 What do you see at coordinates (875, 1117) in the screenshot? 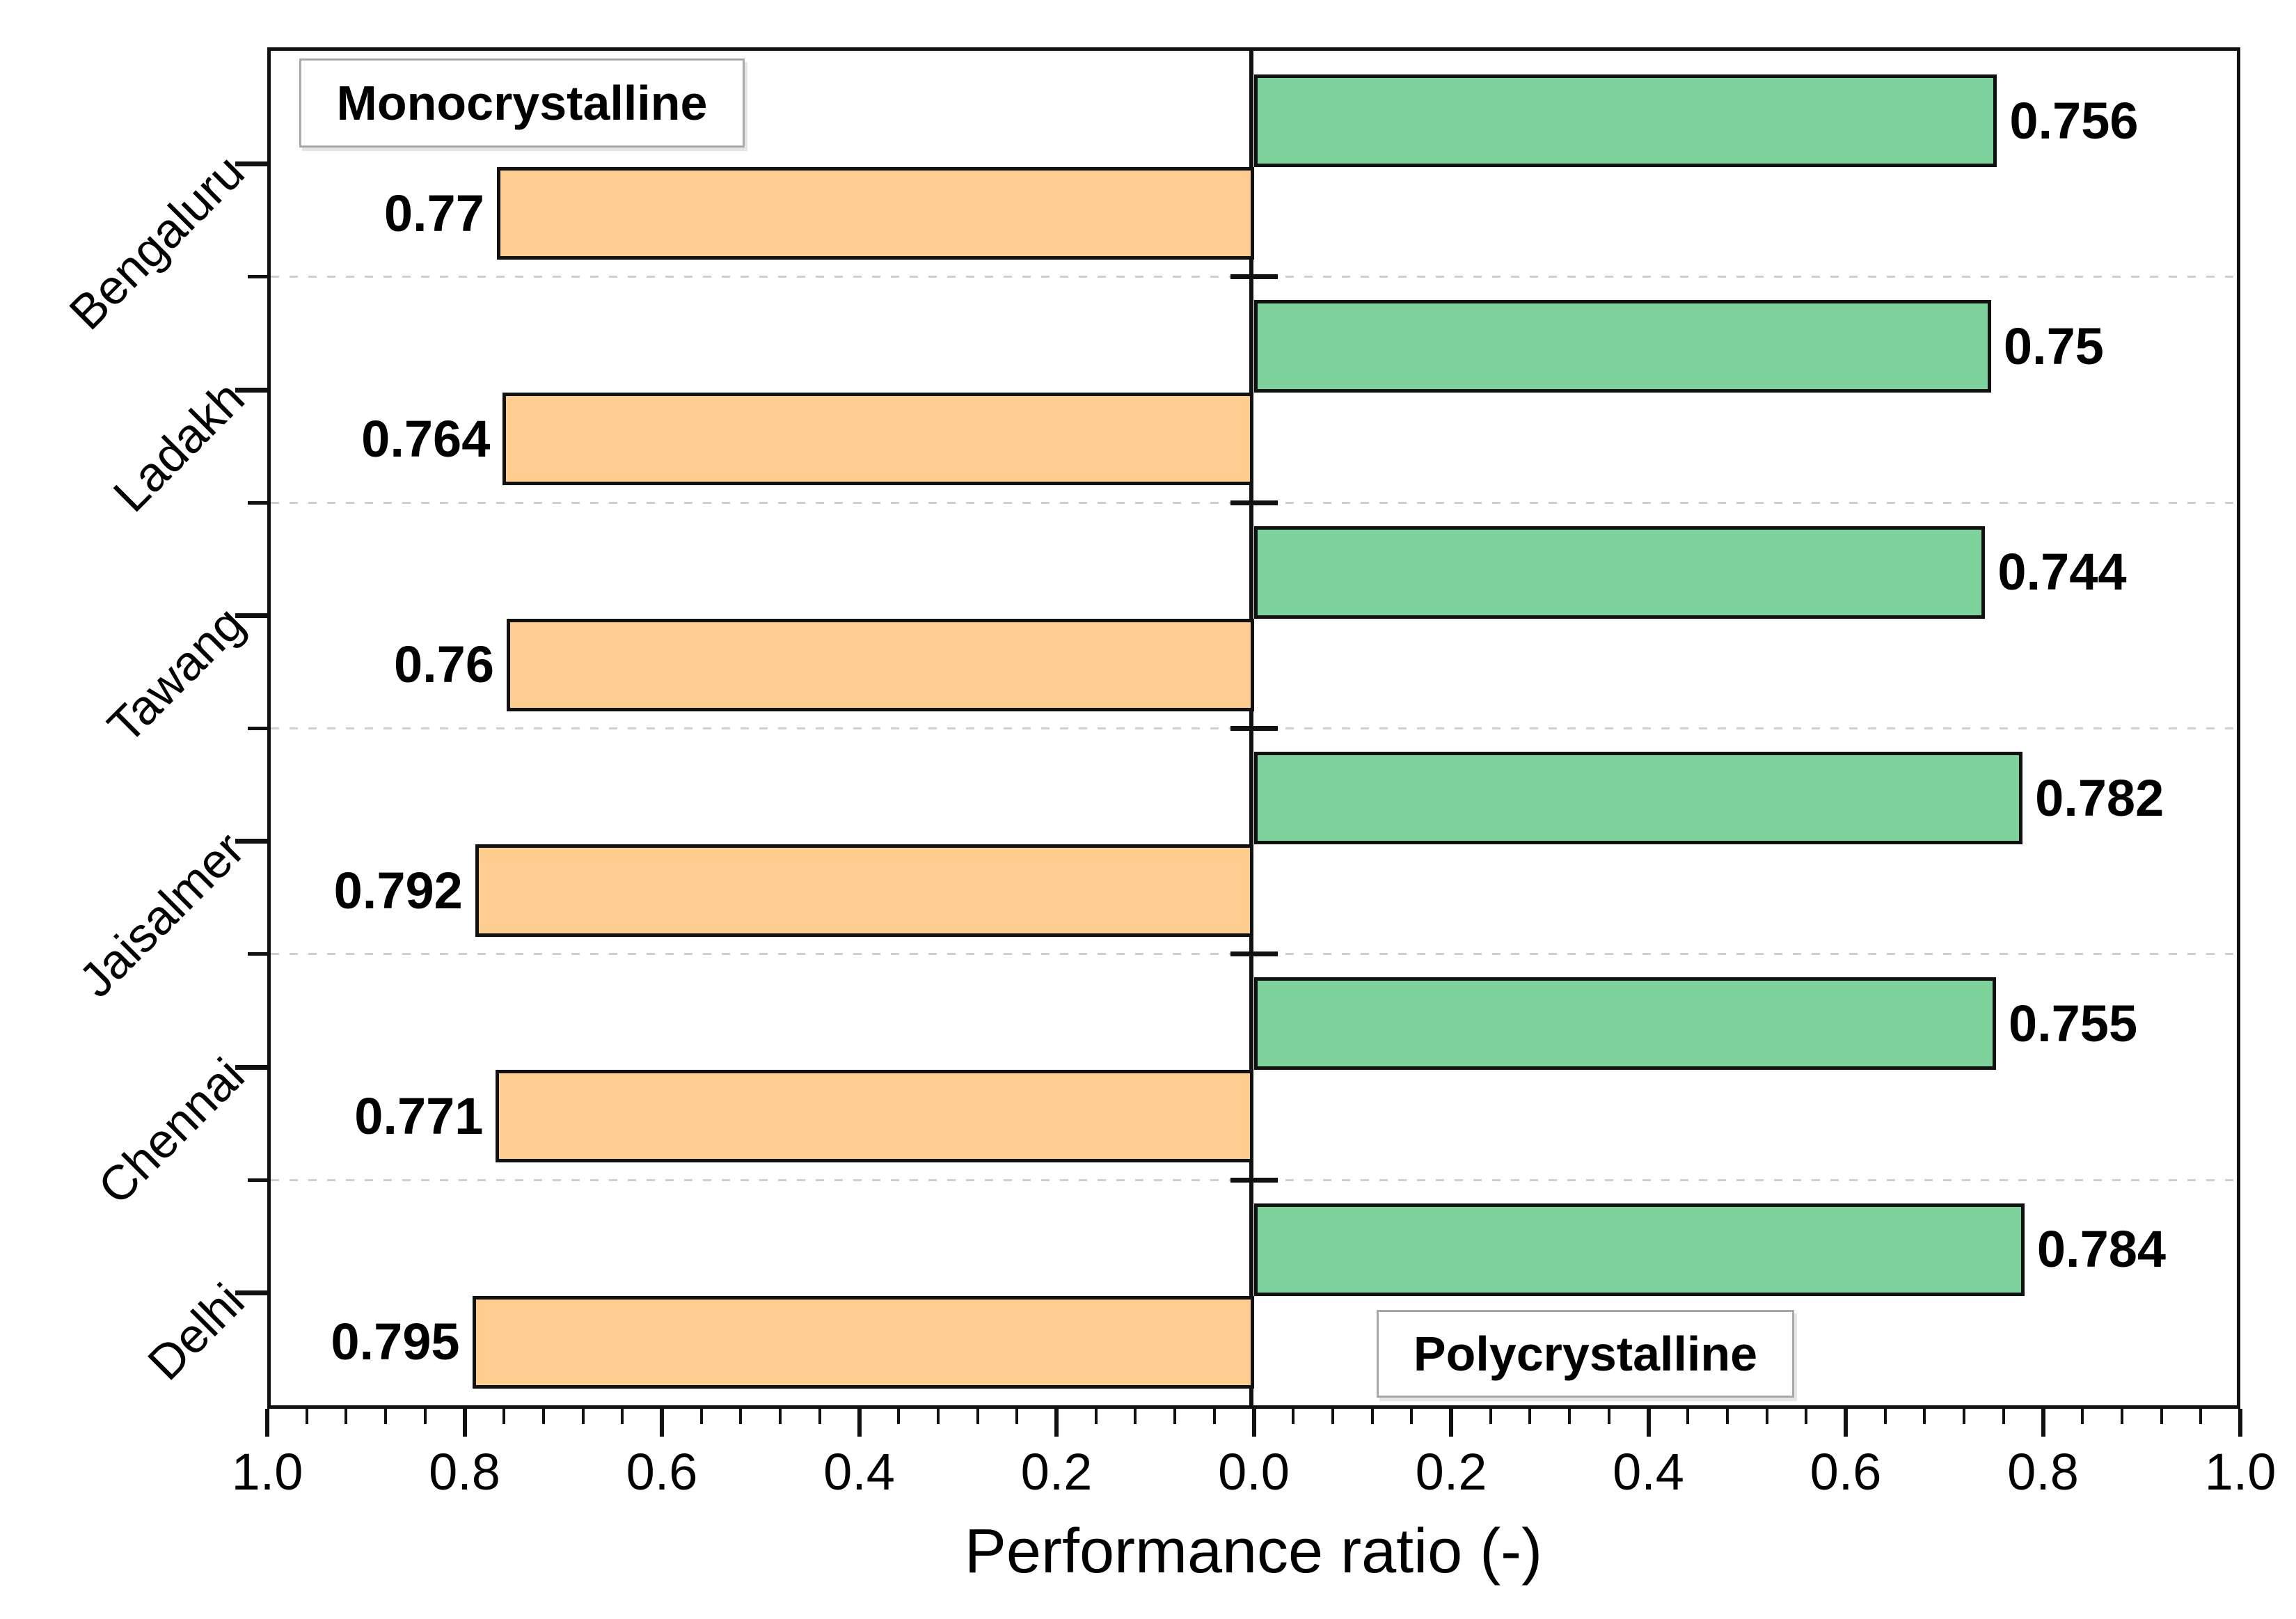
I see `bar-monocrystalline-chennai` at bounding box center [875, 1117].